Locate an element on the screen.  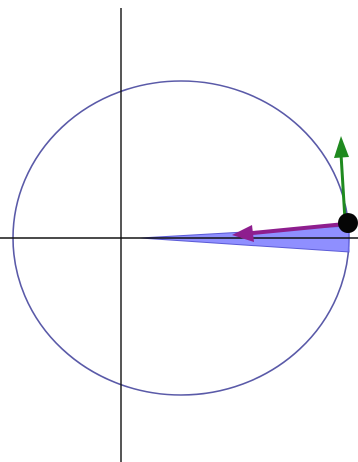
force-vector-arrowhead is located at coordinates (243, 233).